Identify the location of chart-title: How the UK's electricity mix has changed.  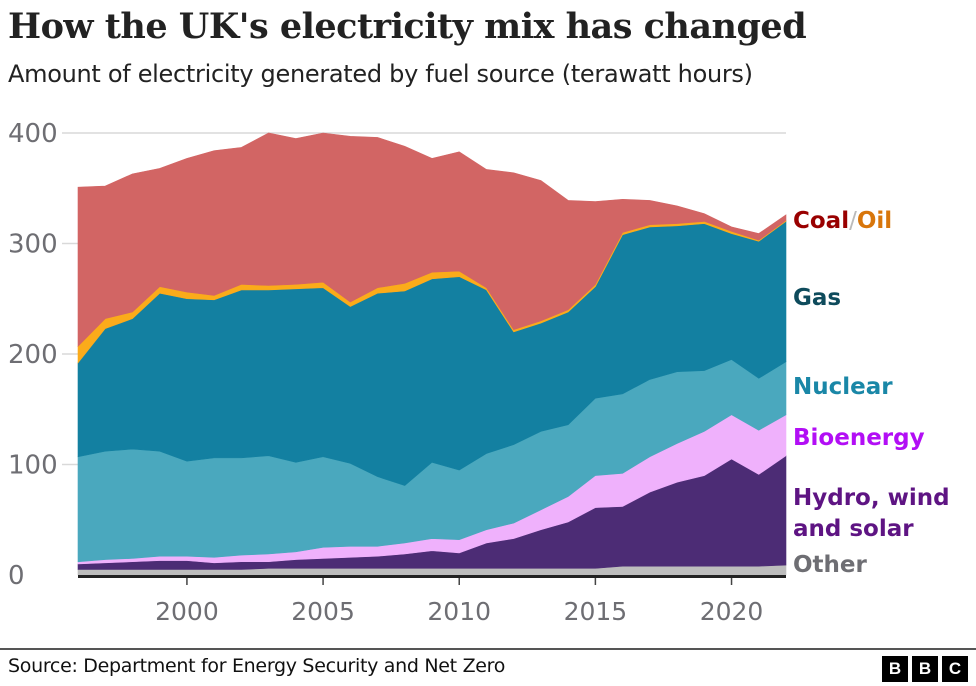
(407, 26).